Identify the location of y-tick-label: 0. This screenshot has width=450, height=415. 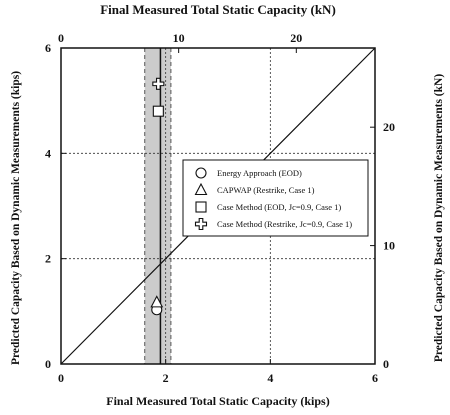
(48, 364).